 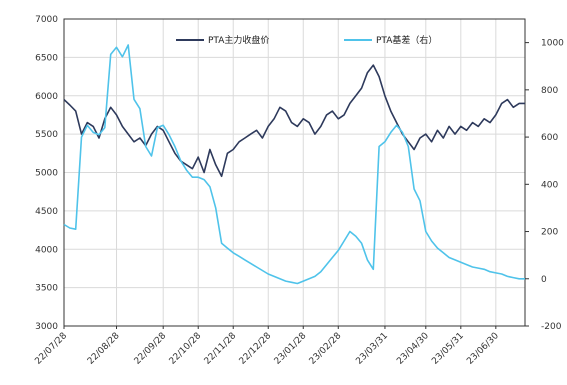 I want to click on y-right-tick-label: 400, so click(x=549, y=185).